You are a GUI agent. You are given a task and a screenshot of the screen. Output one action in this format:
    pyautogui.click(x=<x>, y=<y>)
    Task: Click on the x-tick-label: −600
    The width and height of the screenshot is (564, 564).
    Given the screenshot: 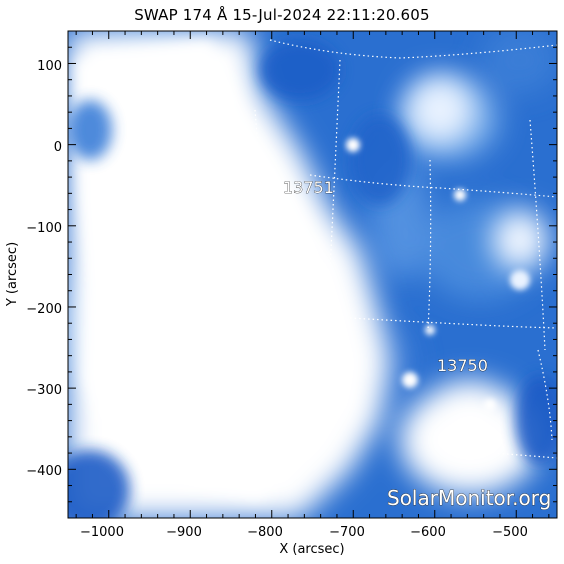 What is the action you would take?
    pyautogui.click(x=428, y=532)
    